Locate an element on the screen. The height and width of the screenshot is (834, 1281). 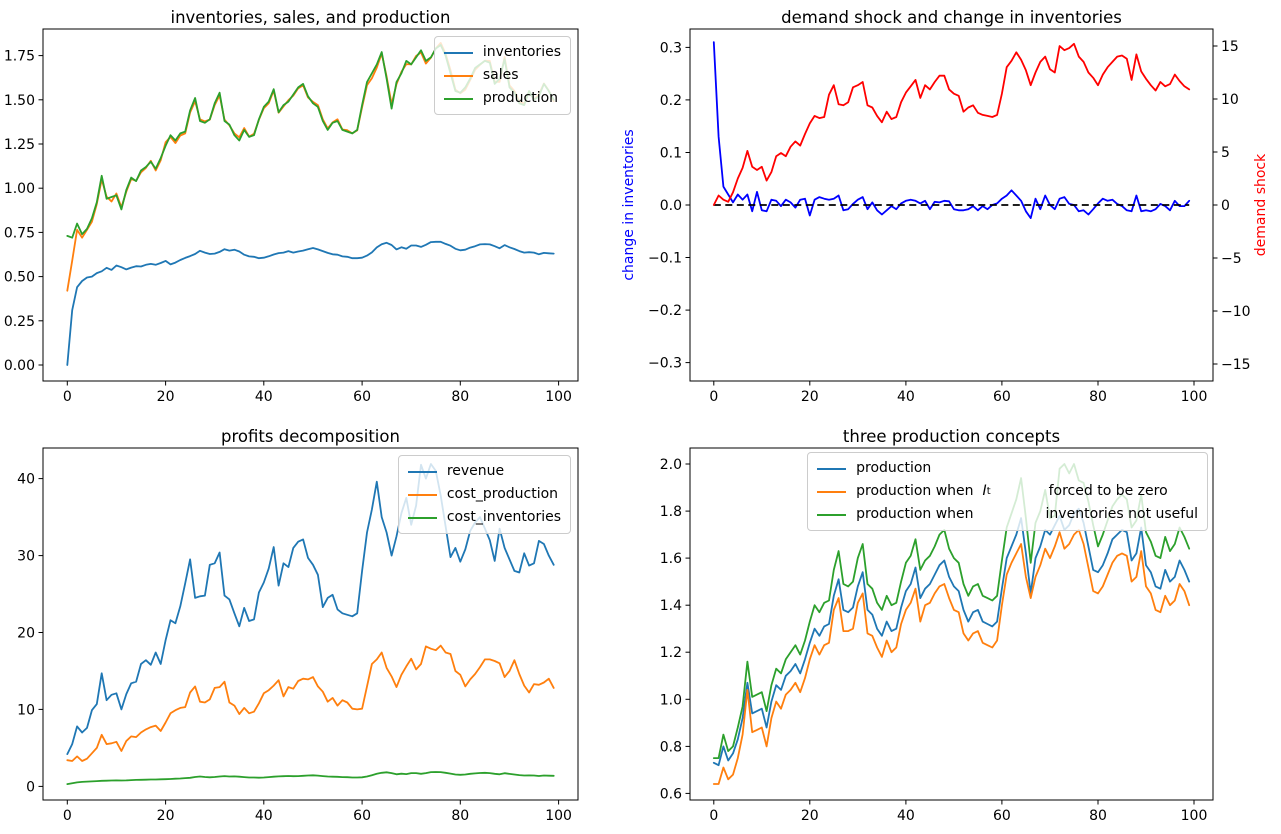
legend-item-inventories: inventories is located at coordinates (502, 52).